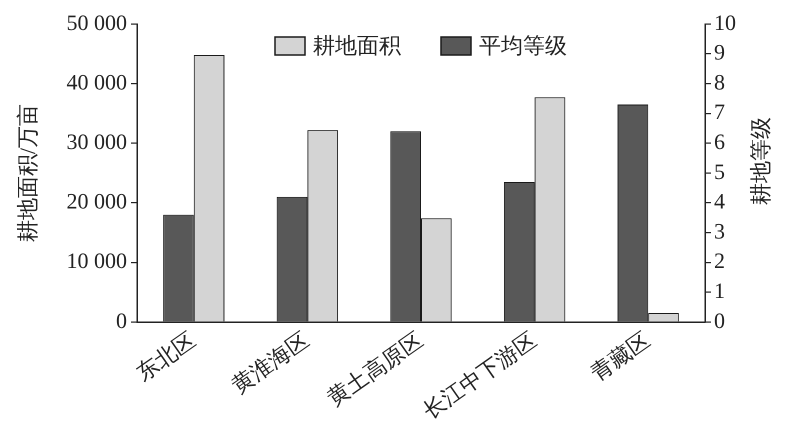  Describe the element at coordinates (121, 320) in the screenshot. I see `y-tick-label: 0` at that location.